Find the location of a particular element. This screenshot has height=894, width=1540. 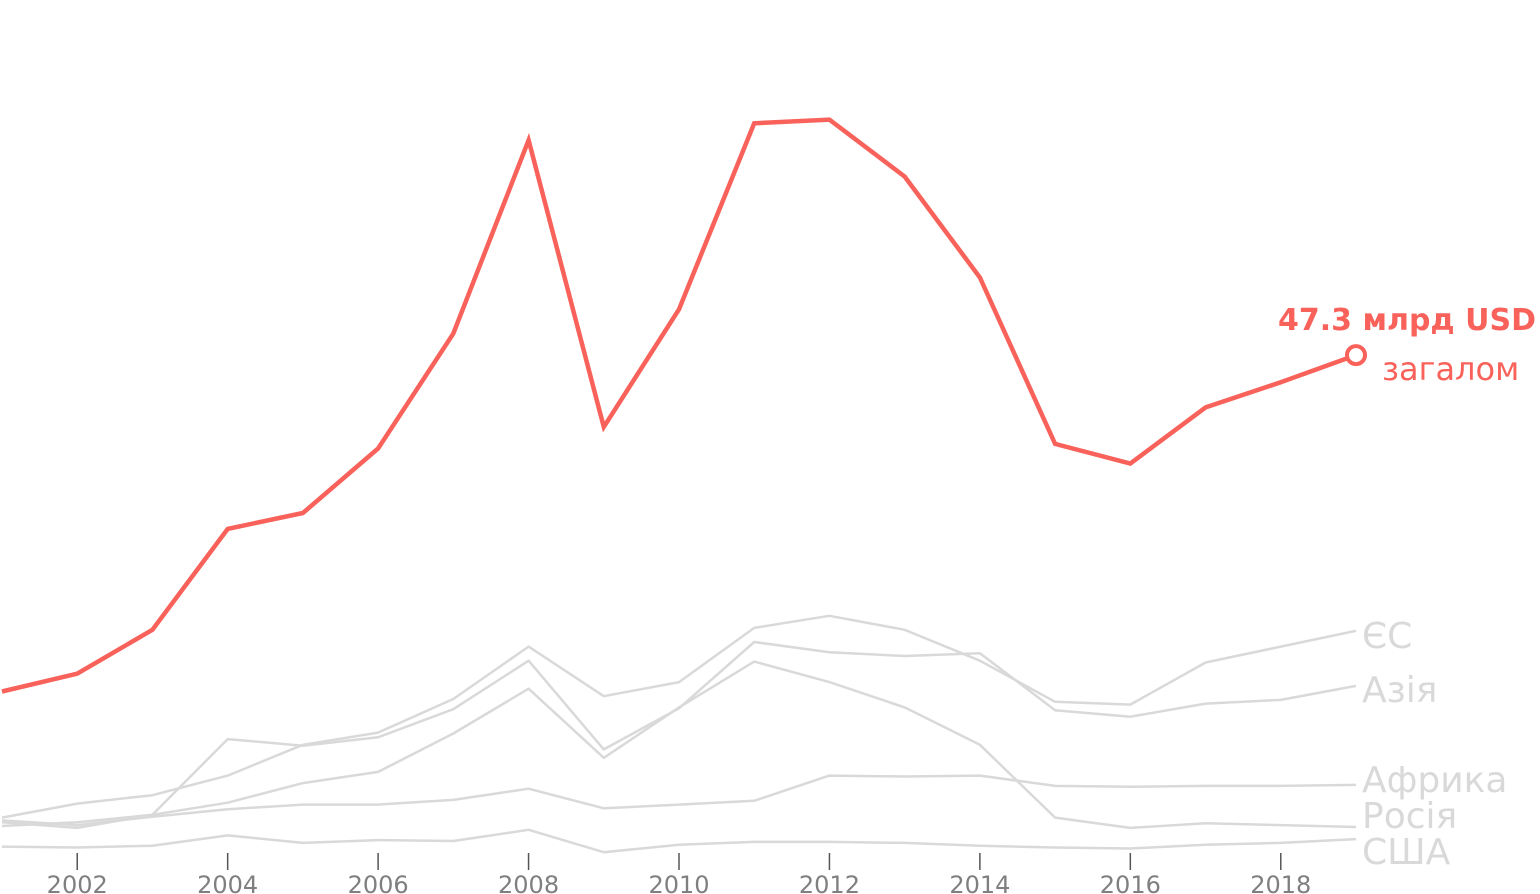

x-tick-label: 2006 is located at coordinates (378, 882).